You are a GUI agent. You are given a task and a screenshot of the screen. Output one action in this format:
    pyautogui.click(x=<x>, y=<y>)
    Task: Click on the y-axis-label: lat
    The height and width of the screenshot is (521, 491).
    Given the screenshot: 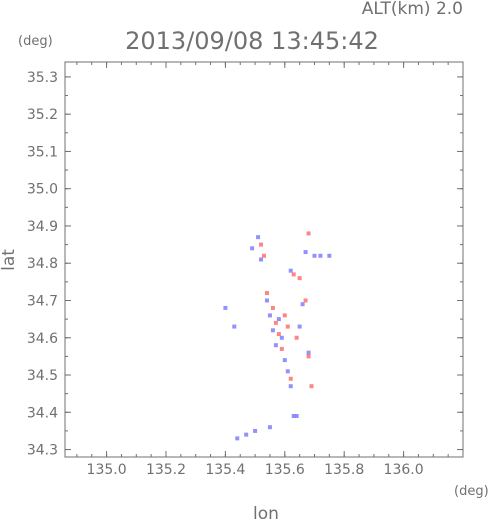 What is the action you would take?
    pyautogui.click(x=9, y=260)
    